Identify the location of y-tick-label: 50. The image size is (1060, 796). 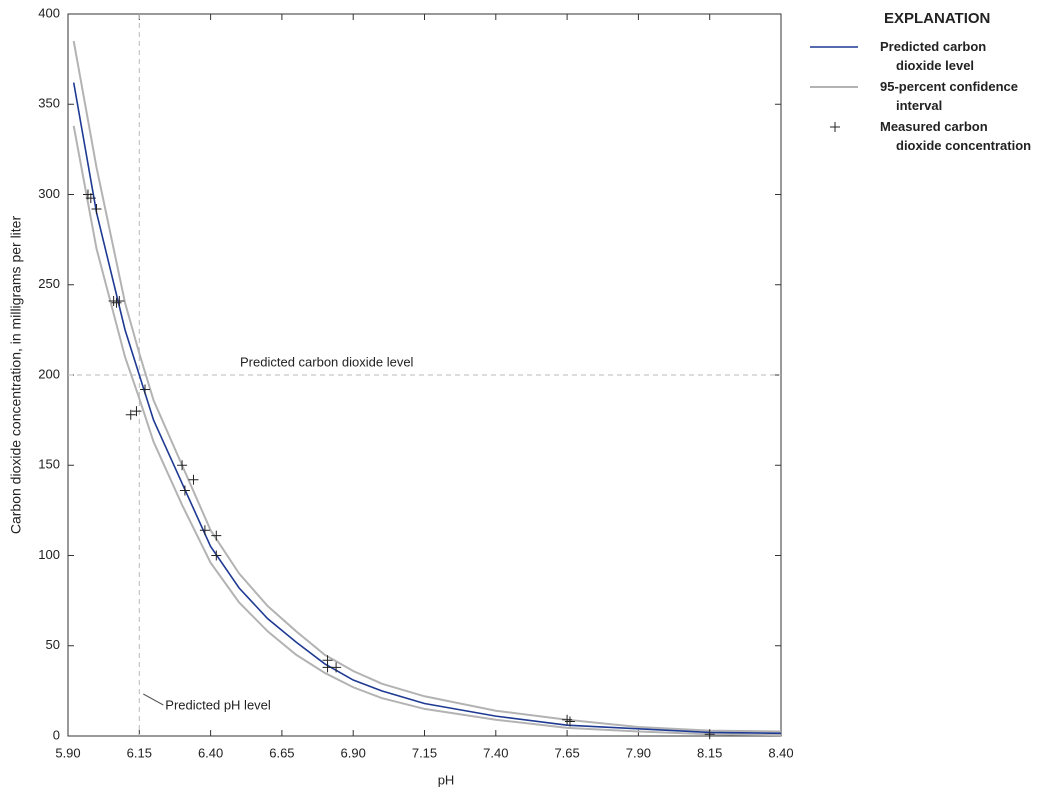
(53, 644).